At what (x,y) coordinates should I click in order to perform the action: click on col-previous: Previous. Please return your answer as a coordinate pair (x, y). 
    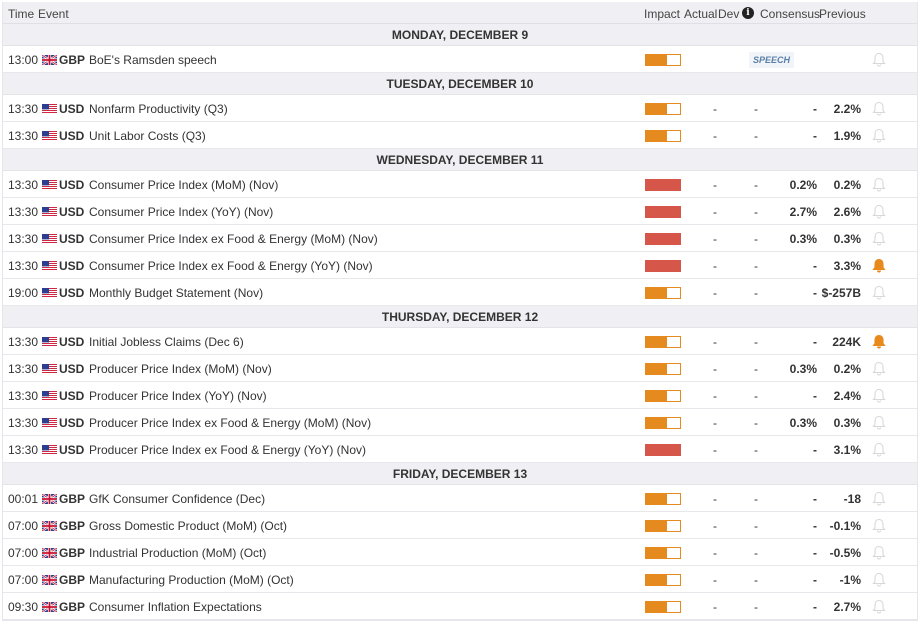
    Looking at the image, I should click on (842, 14).